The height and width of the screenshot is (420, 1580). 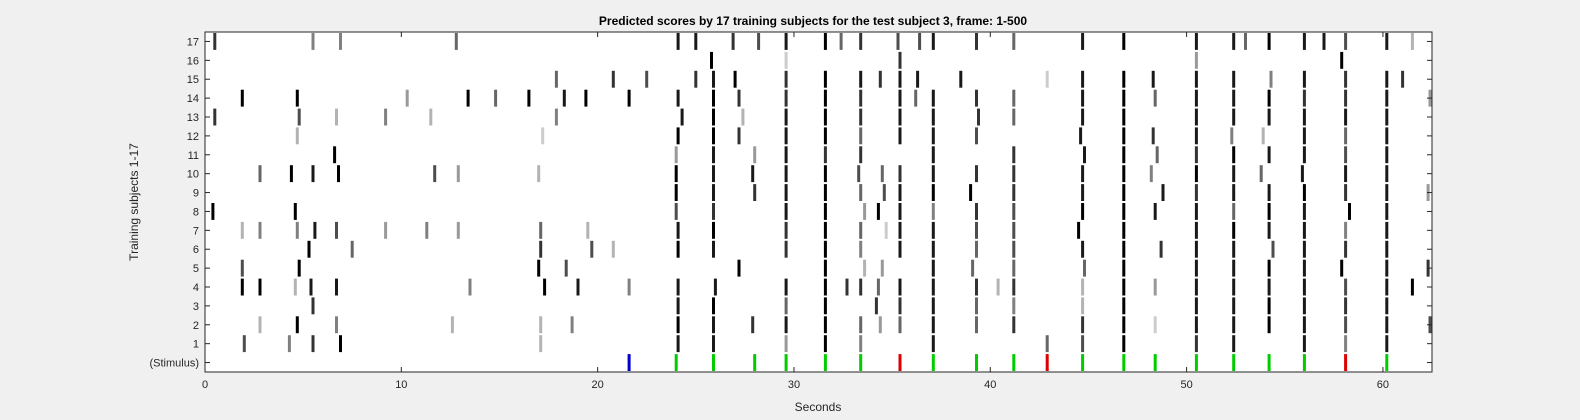 I want to click on y-tick-label-16: 16, so click(x=193, y=61).